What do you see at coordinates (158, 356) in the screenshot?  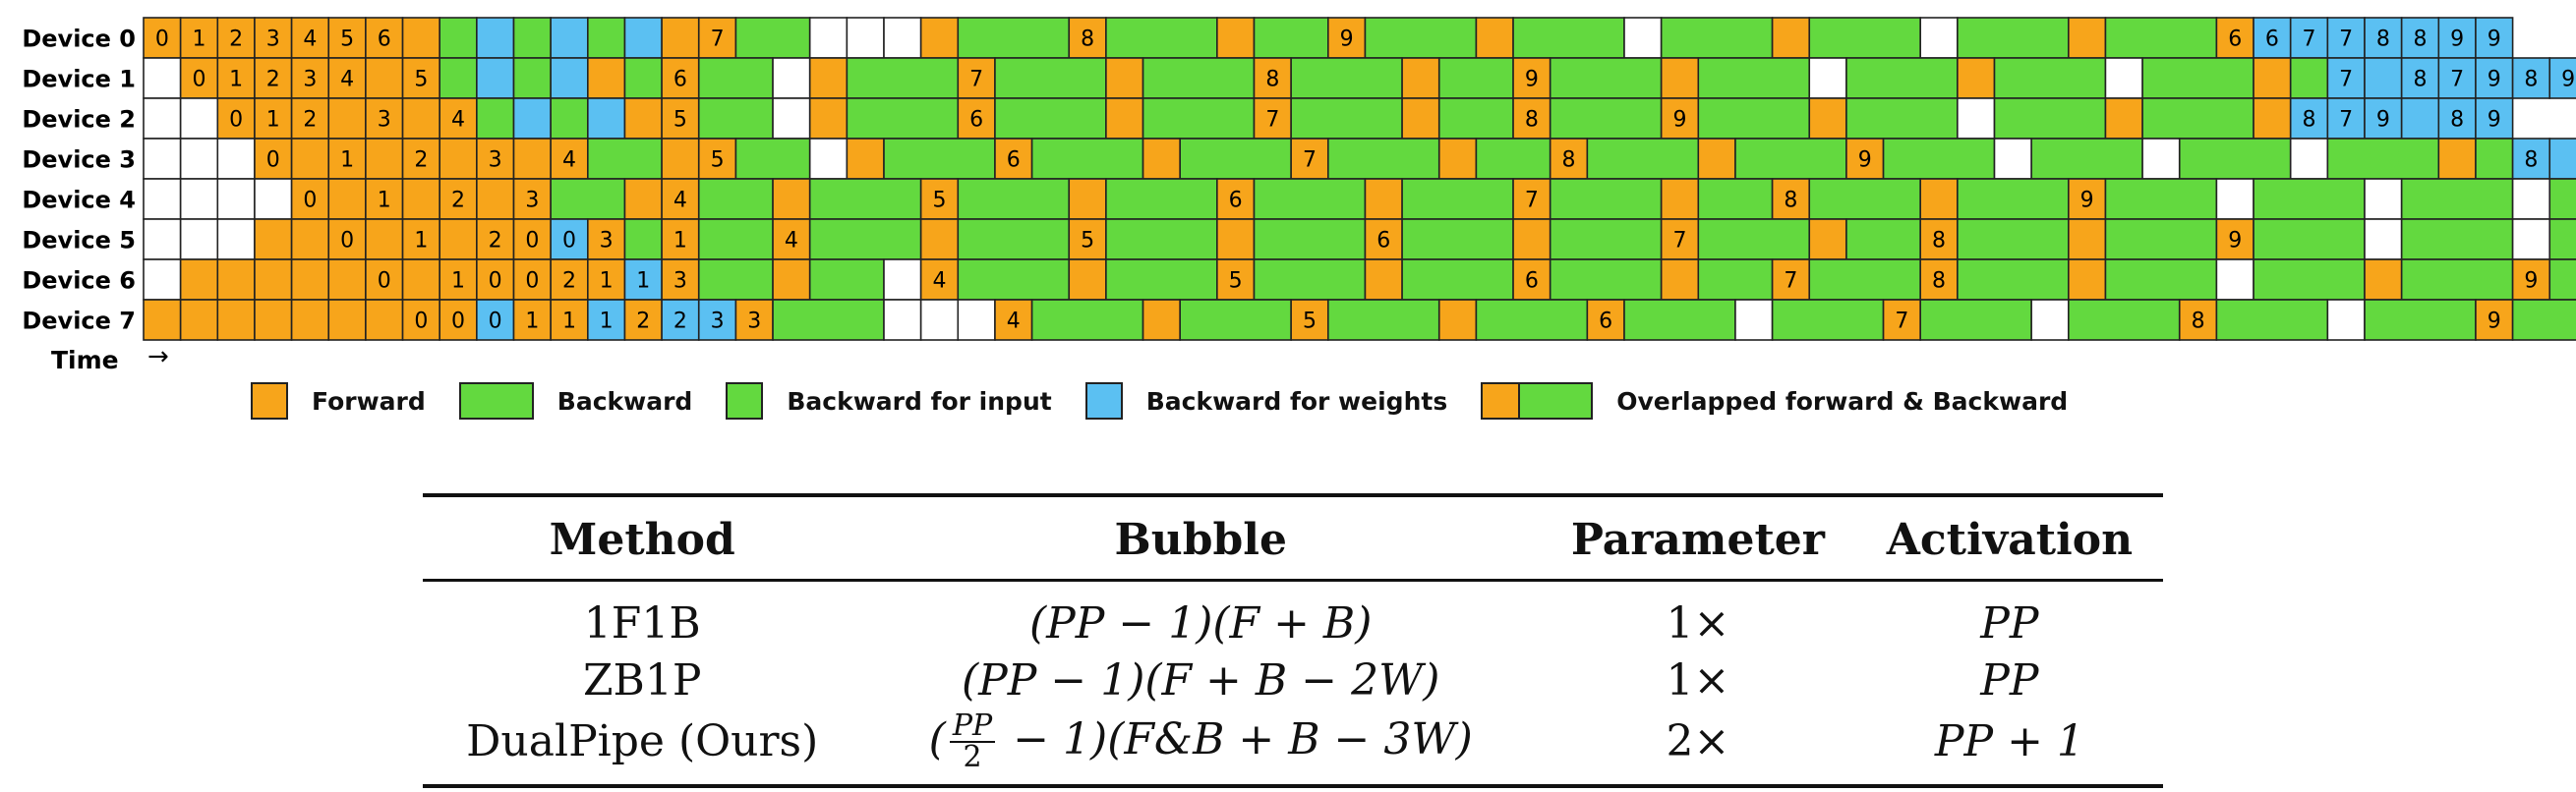 I see `time-arrow-icon: →` at bounding box center [158, 356].